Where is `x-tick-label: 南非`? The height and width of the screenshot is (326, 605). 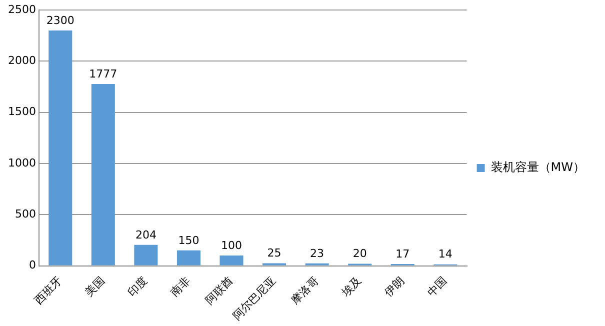
x-tick-label: 南非 is located at coordinates (180, 287).